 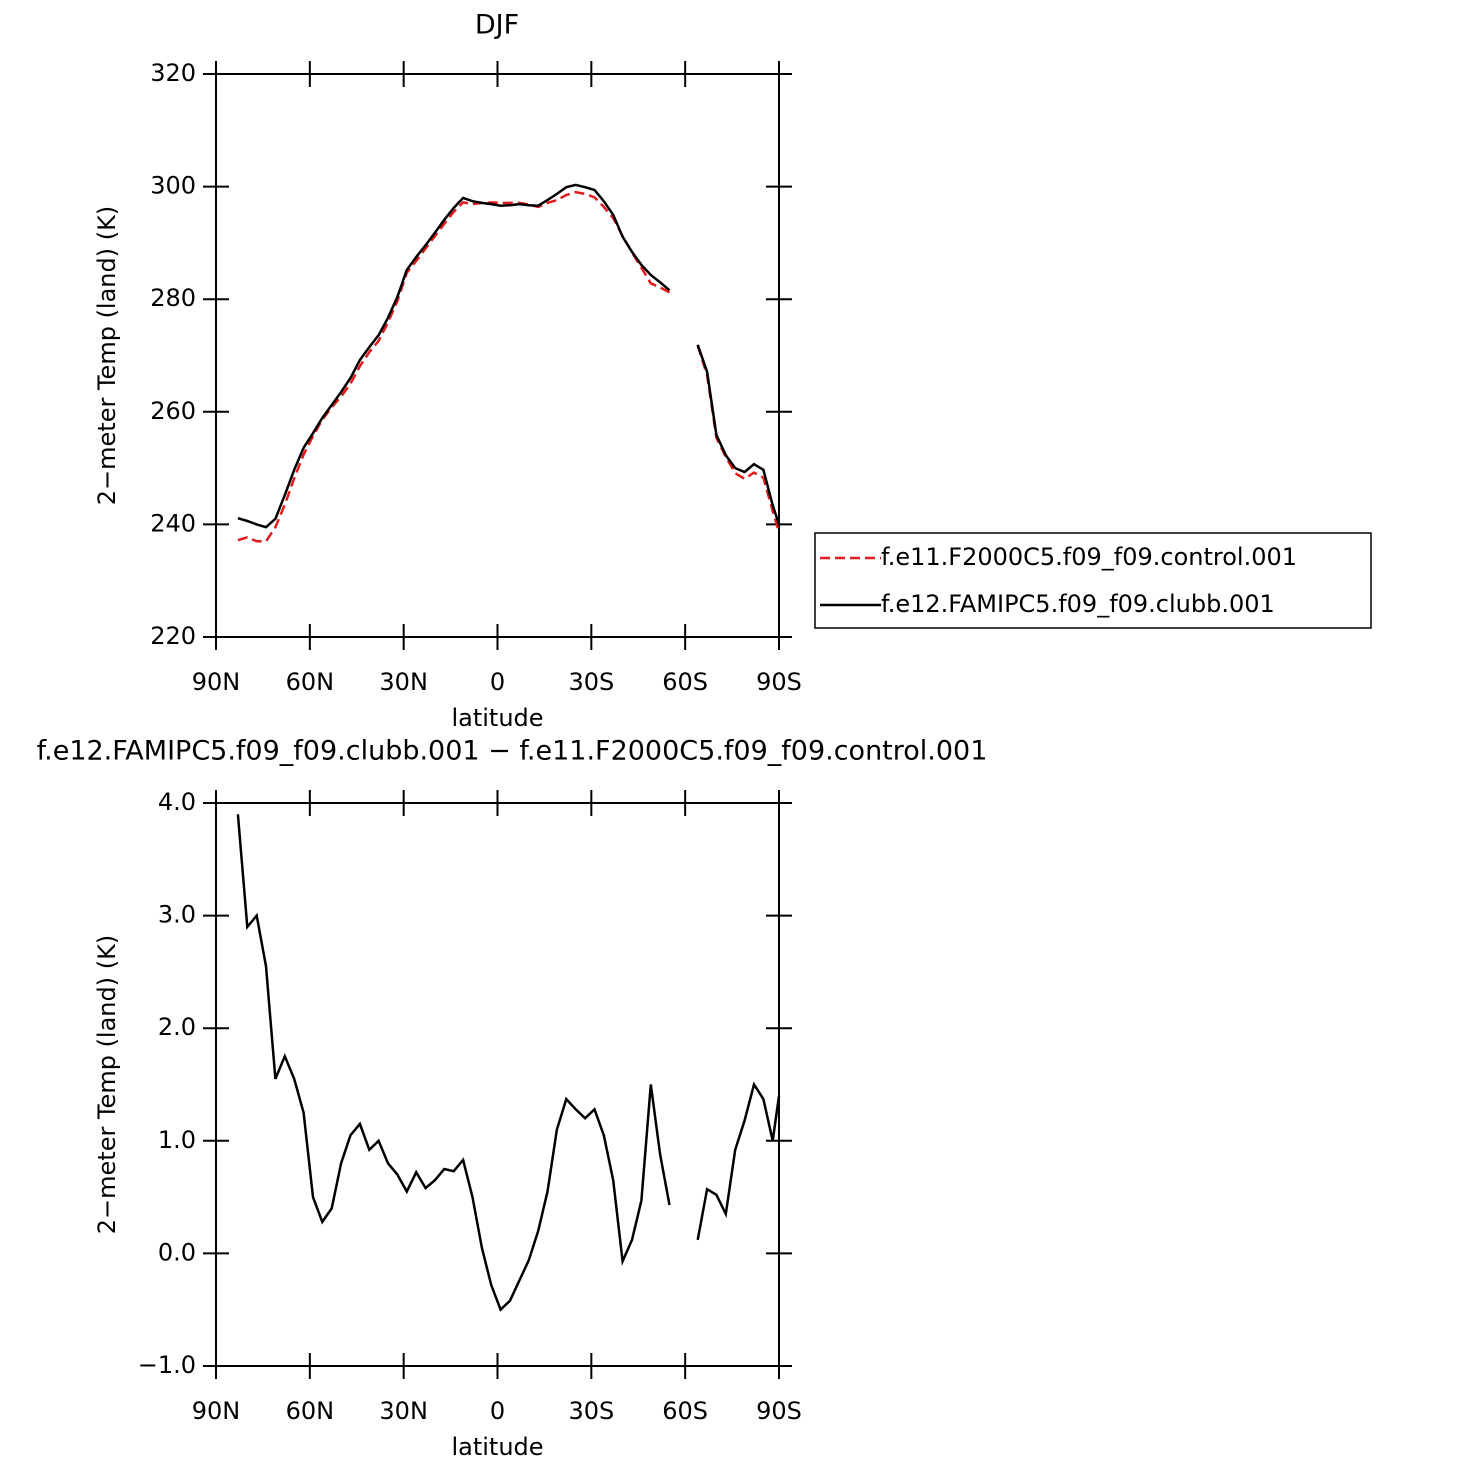 I want to click on y-tick-label: 280, so click(x=173, y=298).